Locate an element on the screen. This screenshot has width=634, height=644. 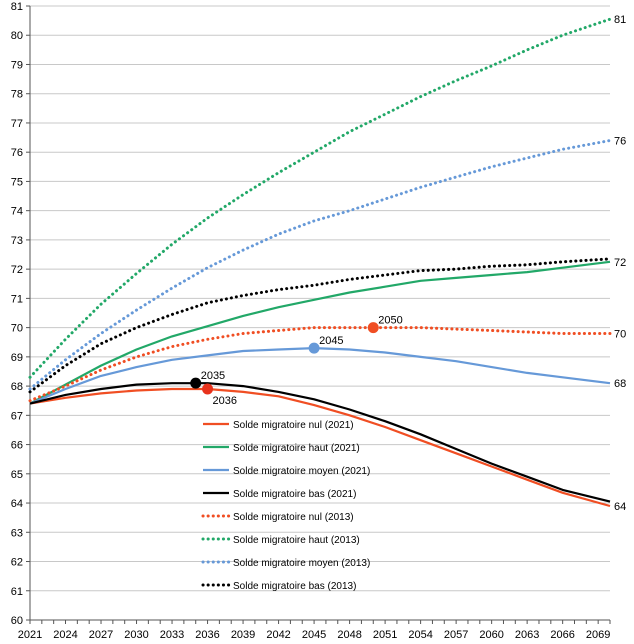
legend-label-2: Solde migratoire moyen (2021) is located at coordinates (301, 471).